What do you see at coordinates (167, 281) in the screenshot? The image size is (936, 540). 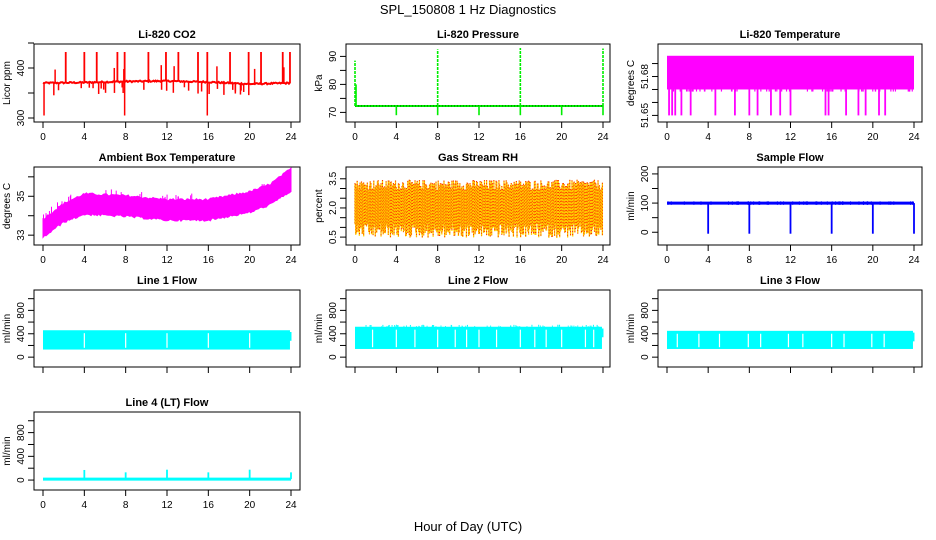 I see `panel-title: Line 1 Flow` at bounding box center [167, 281].